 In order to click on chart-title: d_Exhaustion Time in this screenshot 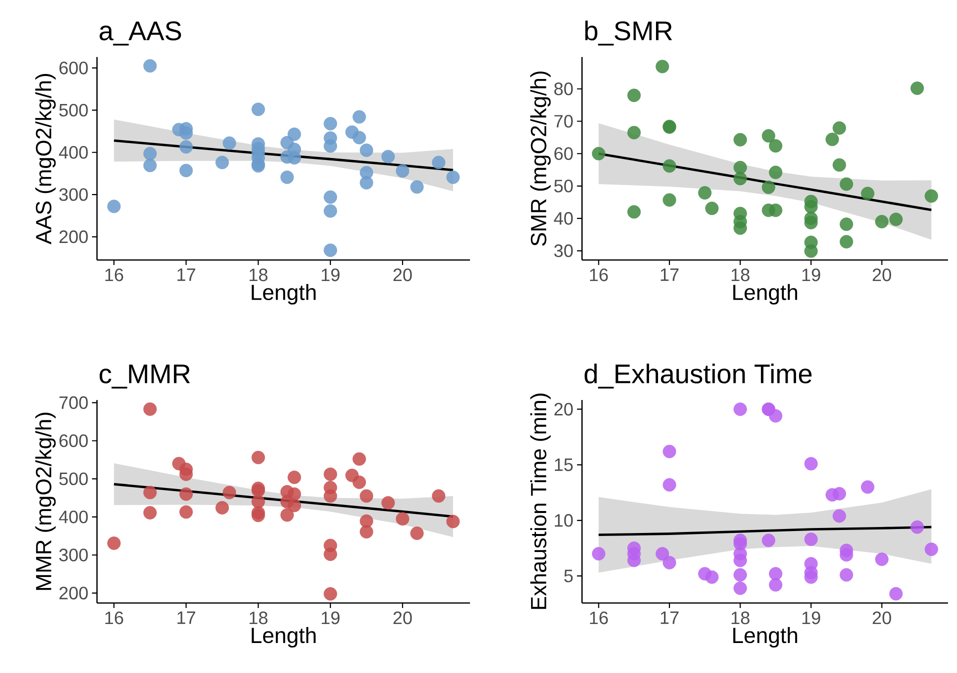, I will do `click(698, 376)`.